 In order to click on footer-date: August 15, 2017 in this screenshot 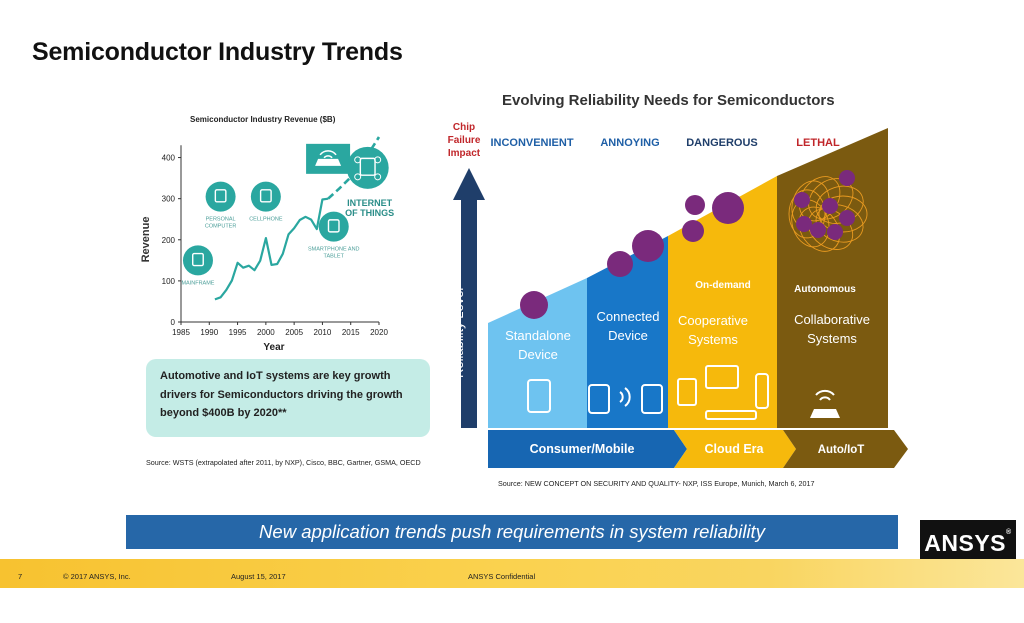, I will do `click(258, 576)`.